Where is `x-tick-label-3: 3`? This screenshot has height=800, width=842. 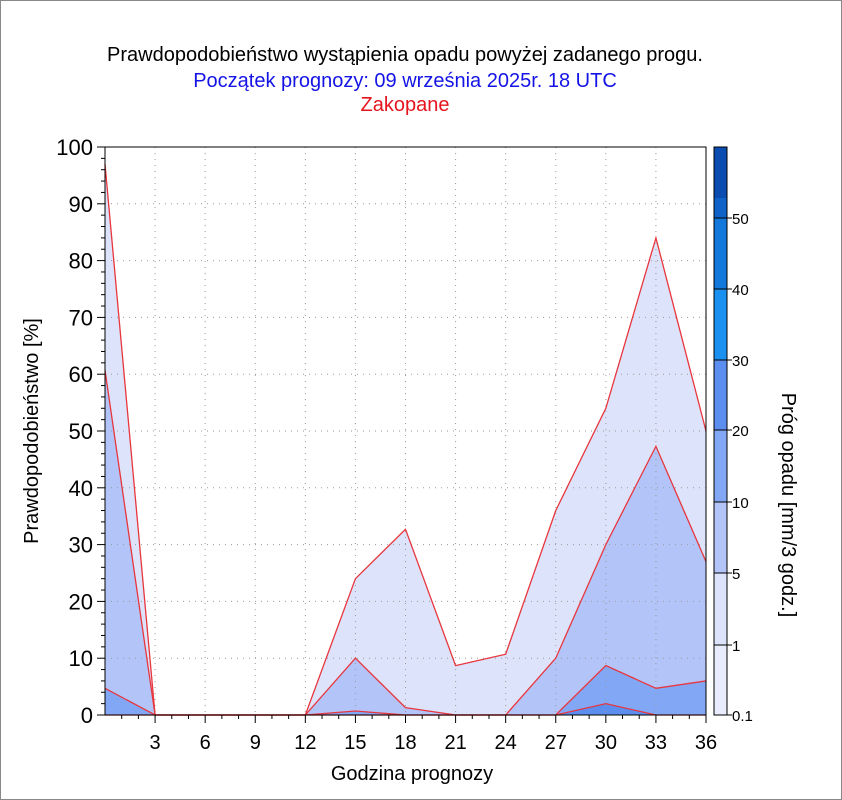
x-tick-label-3: 3 is located at coordinates (155, 743).